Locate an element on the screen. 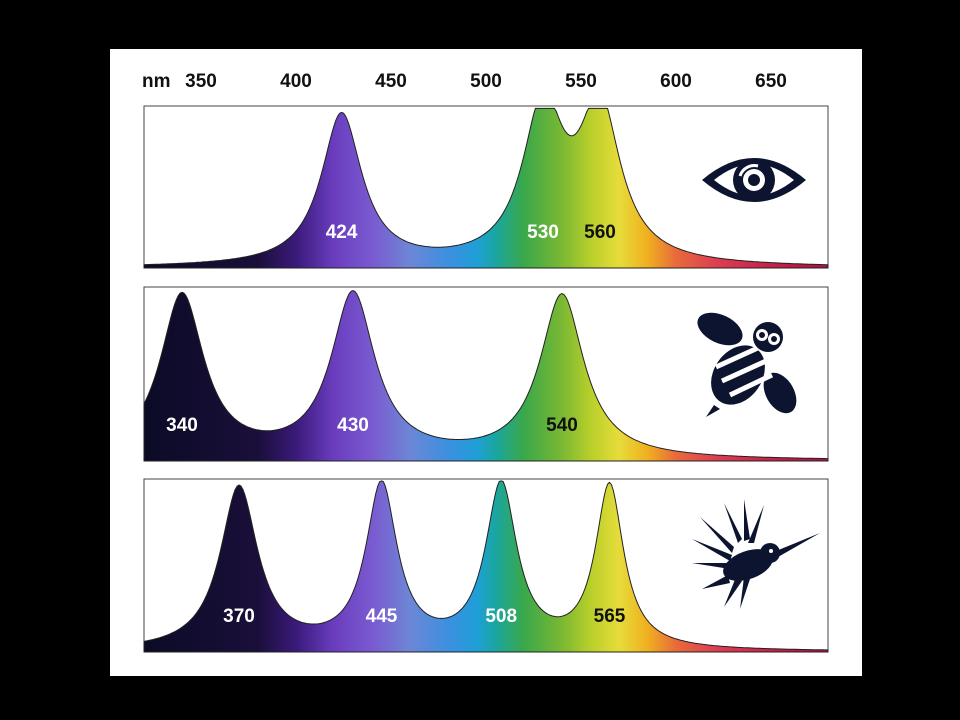 The image size is (960, 720). bee-icon is located at coordinates (747, 364).